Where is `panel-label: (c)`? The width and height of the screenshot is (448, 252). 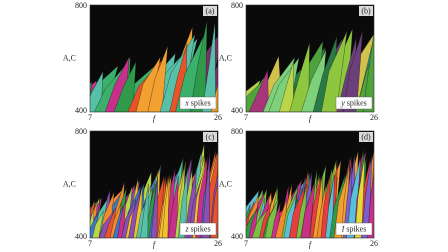 panel-label: (c) is located at coordinates (210, 136).